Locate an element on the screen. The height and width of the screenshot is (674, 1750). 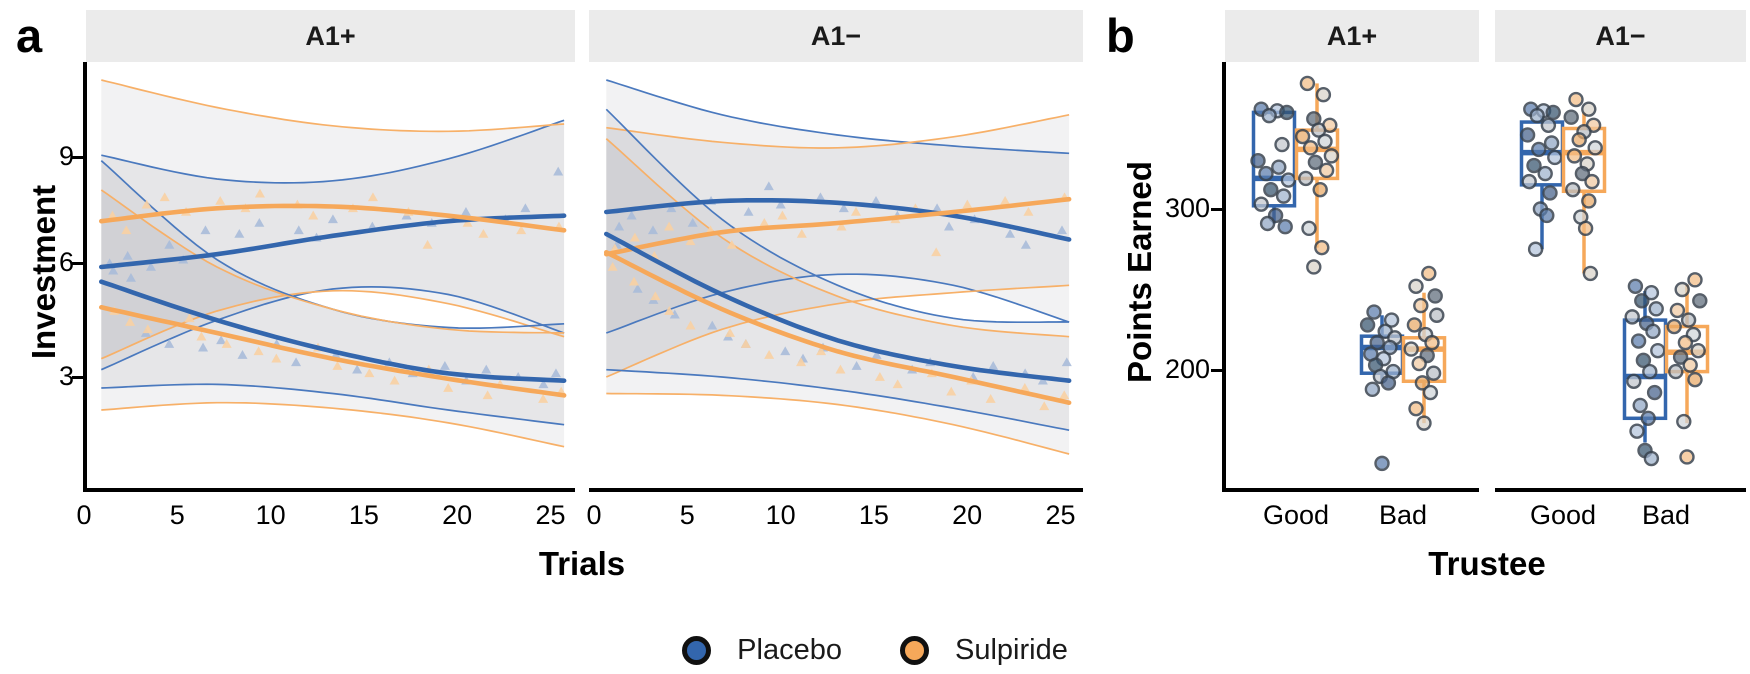
ci-ribbon-placebo-good is located at coordinates (333, 245).